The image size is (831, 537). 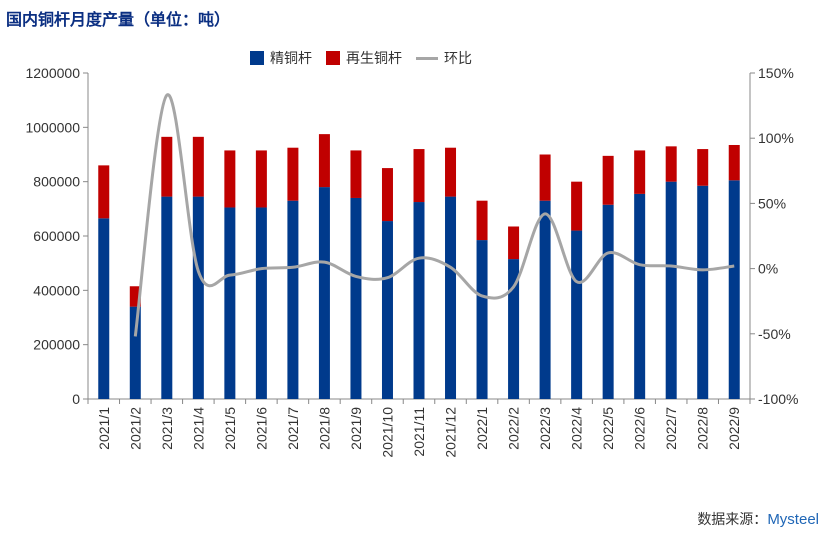 What do you see at coordinates (56, 290) in the screenshot?
I see `left-tick-label: 400000` at bounding box center [56, 290].